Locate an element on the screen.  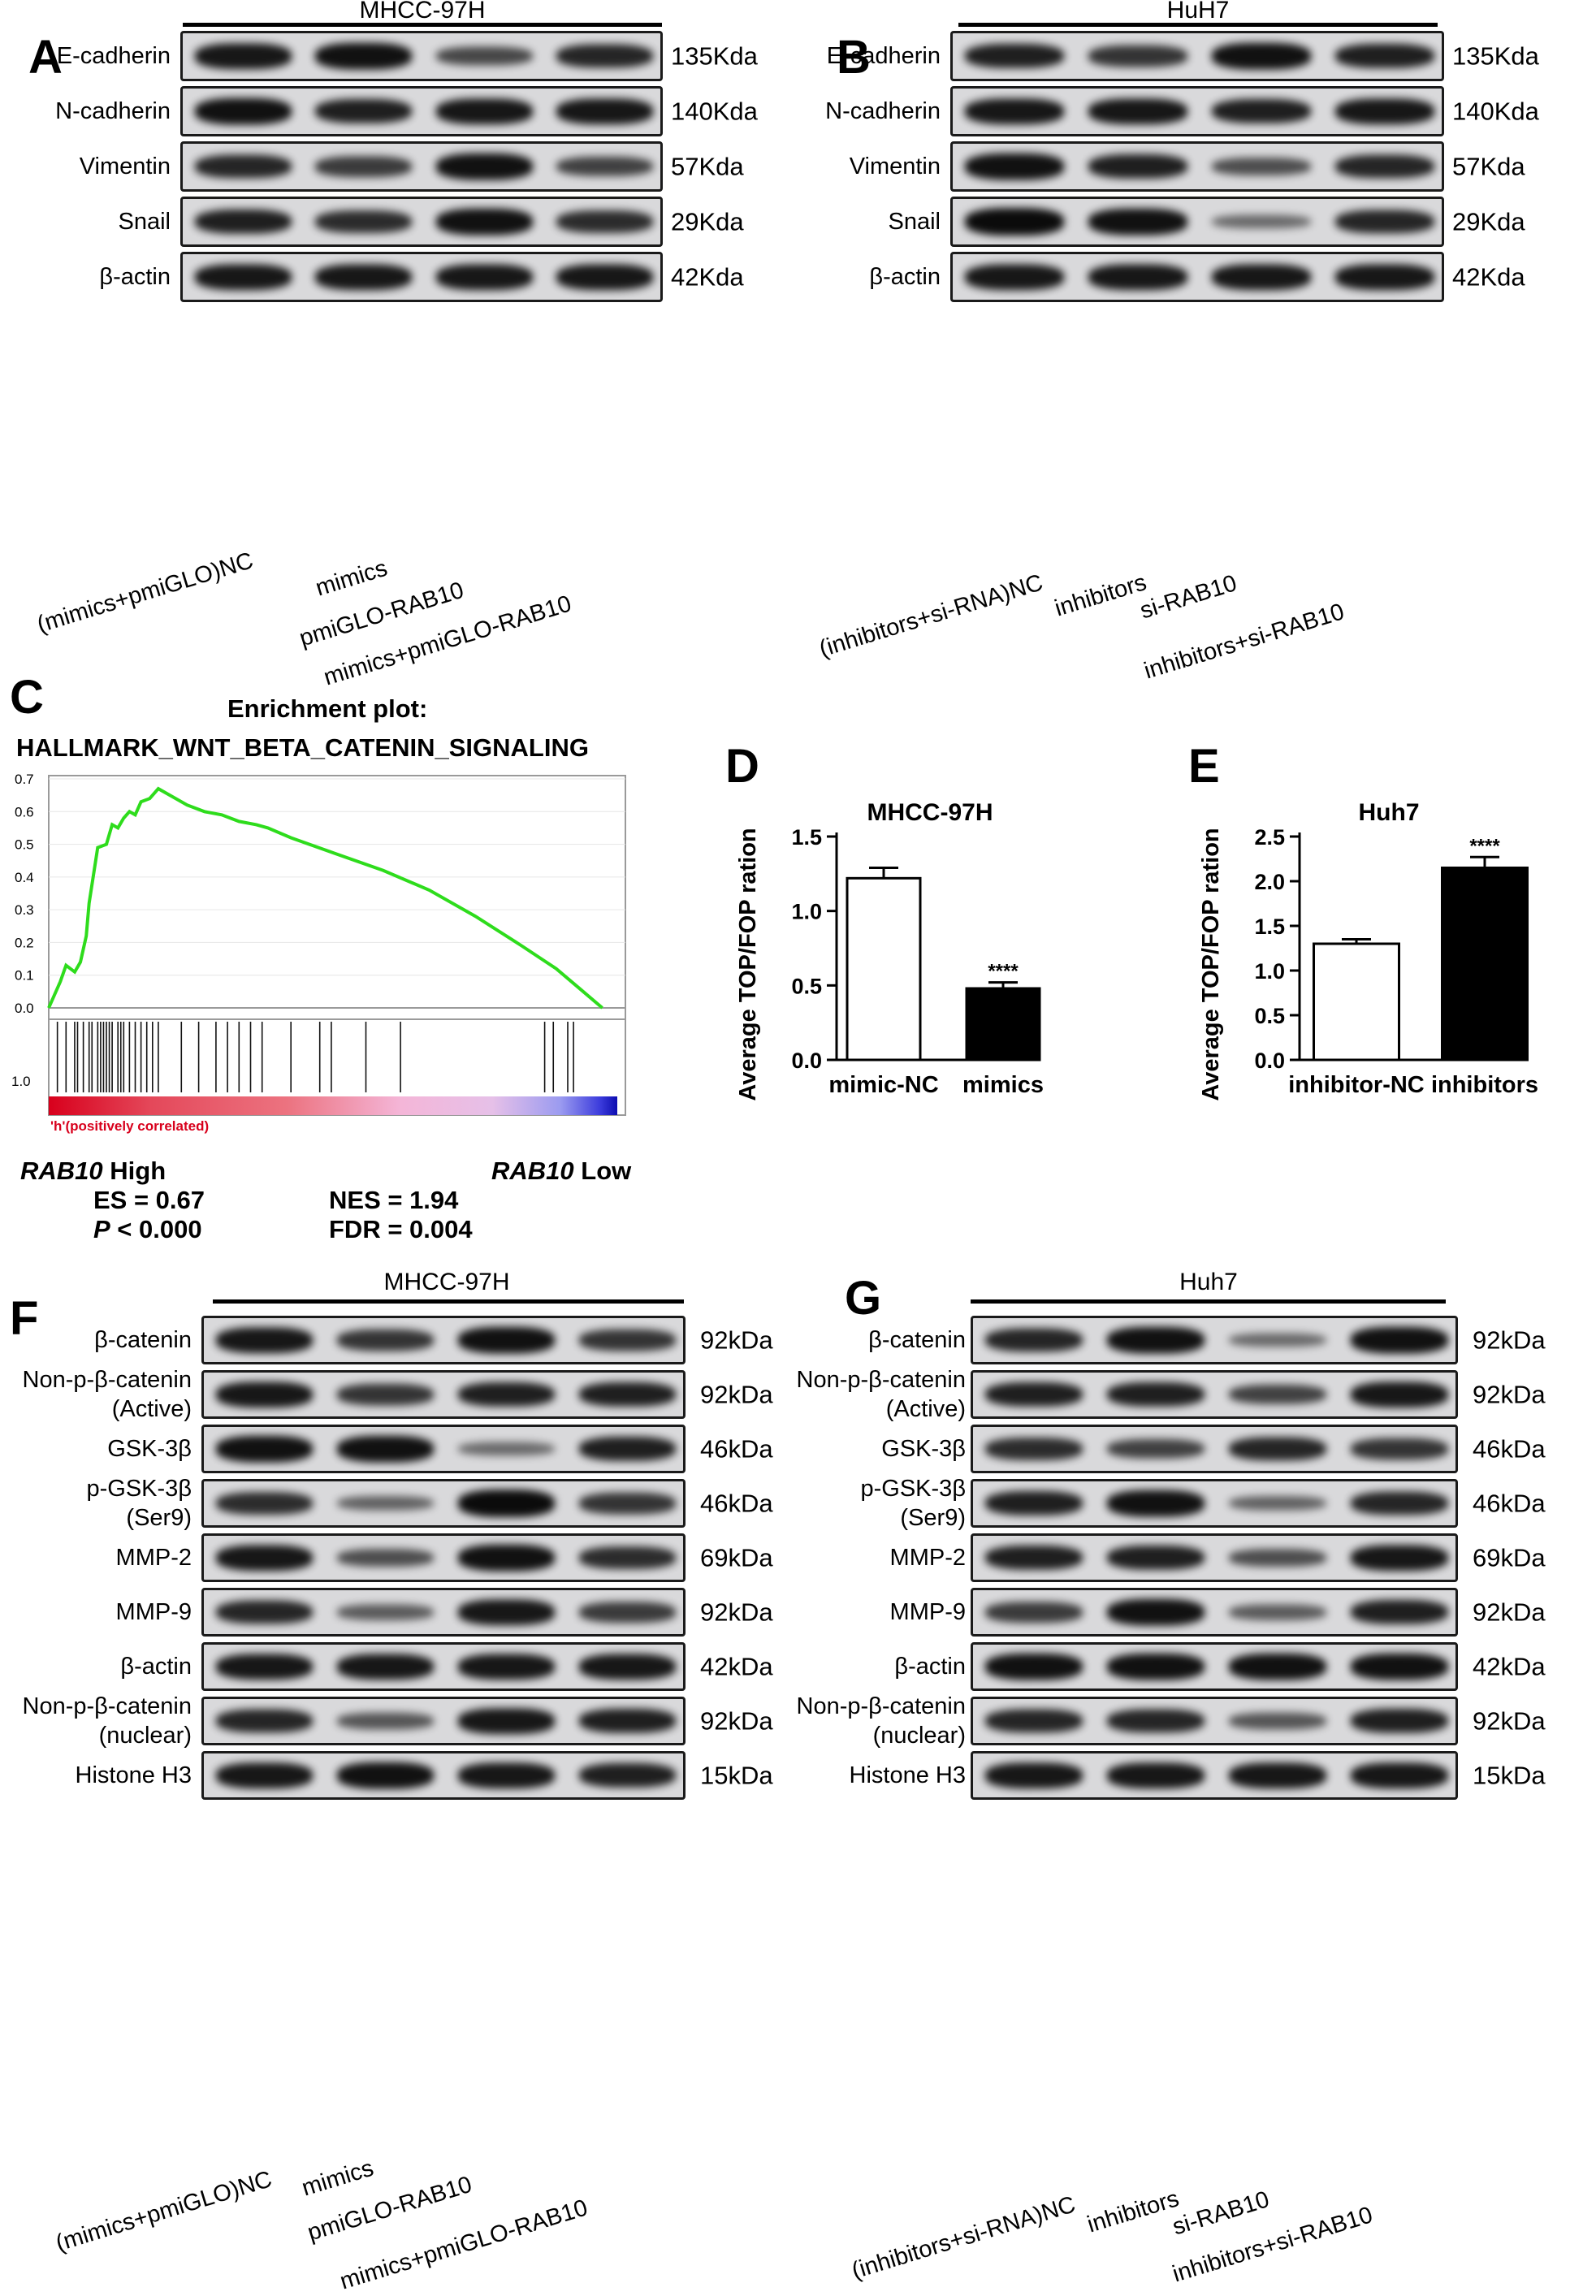
chart-x-tick-label: mimic-NC is located at coordinates (883, 1085).